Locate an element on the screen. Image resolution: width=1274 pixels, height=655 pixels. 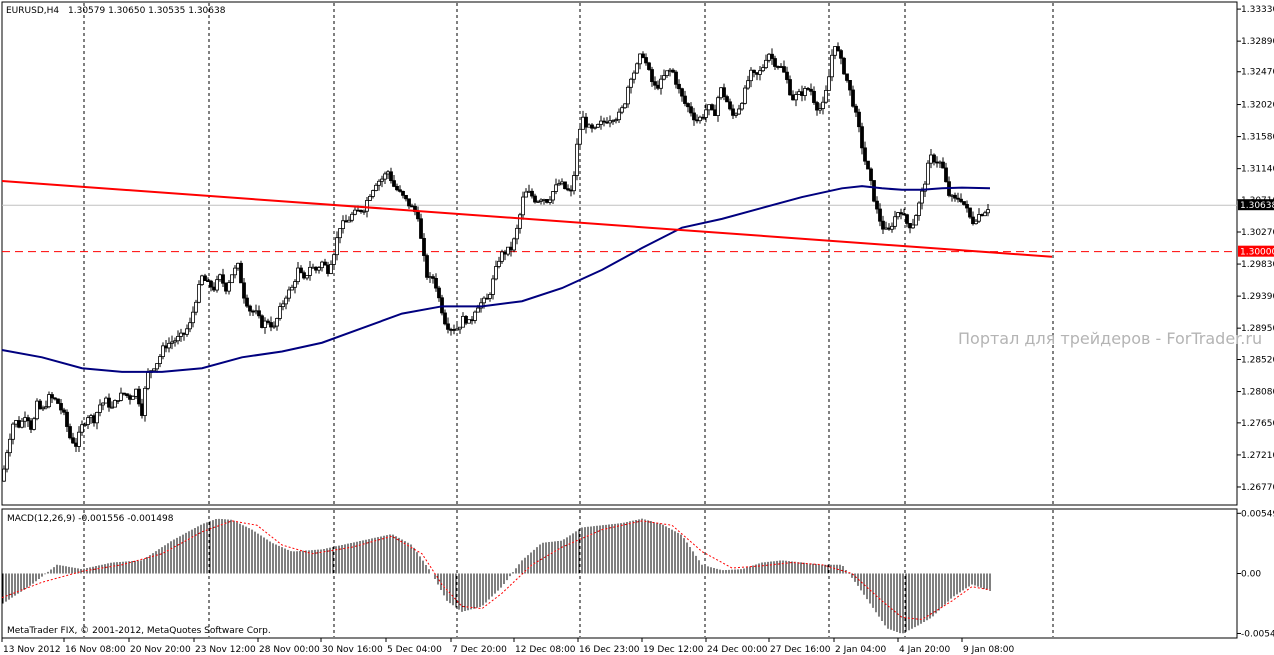
price-tick-label: 1.28080 is located at coordinates (1257, 393).